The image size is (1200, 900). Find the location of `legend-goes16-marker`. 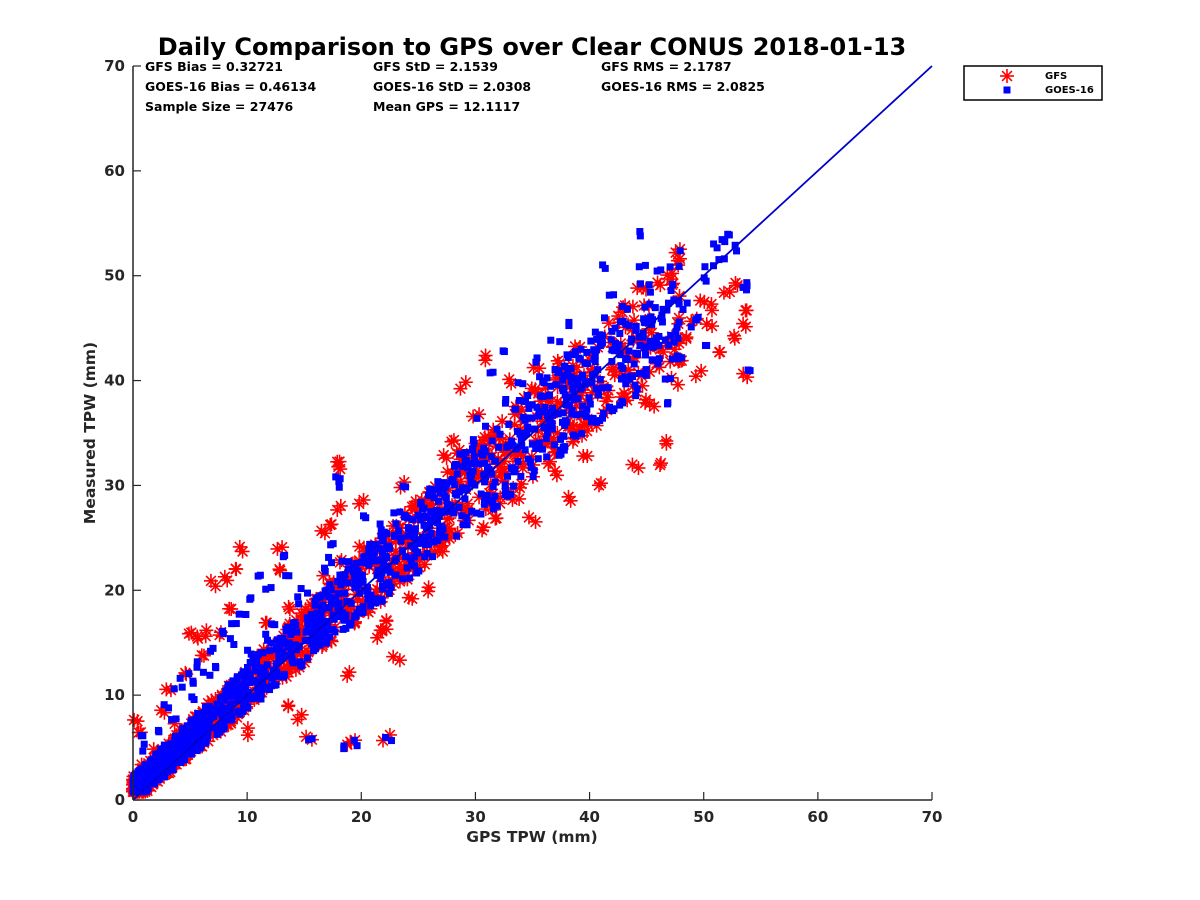

legend-goes16-marker is located at coordinates (1007, 90).